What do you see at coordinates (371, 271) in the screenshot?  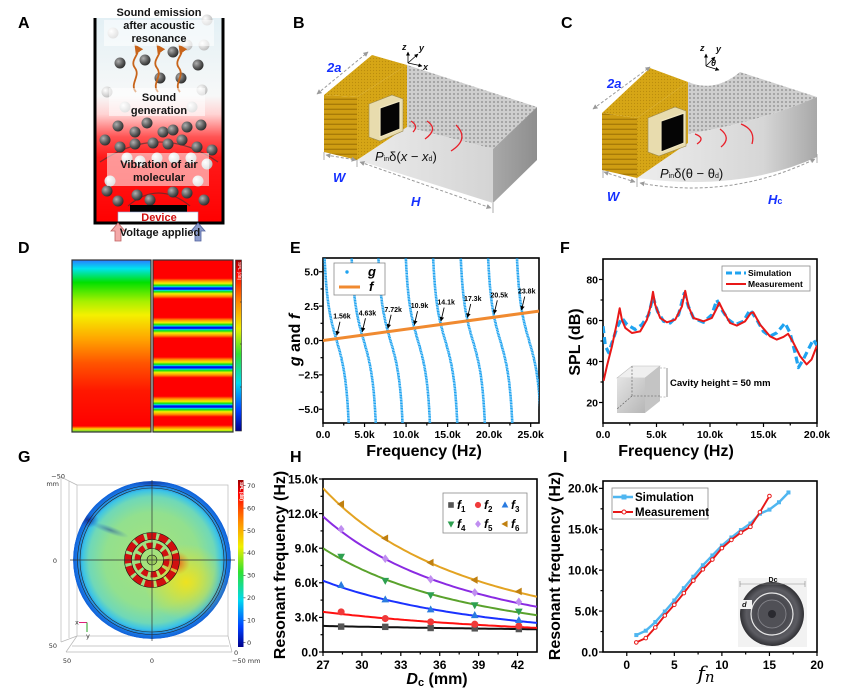 I see `legend-g-label: g` at bounding box center [371, 271].